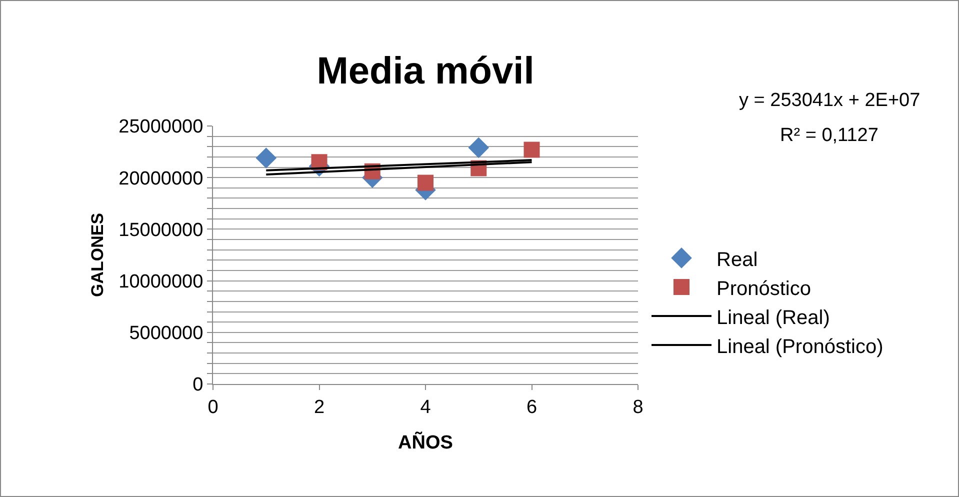  What do you see at coordinates (763, 289) in the screenshot?
I see `legend-label: Pronóstico` at bounding box center [763, 289].